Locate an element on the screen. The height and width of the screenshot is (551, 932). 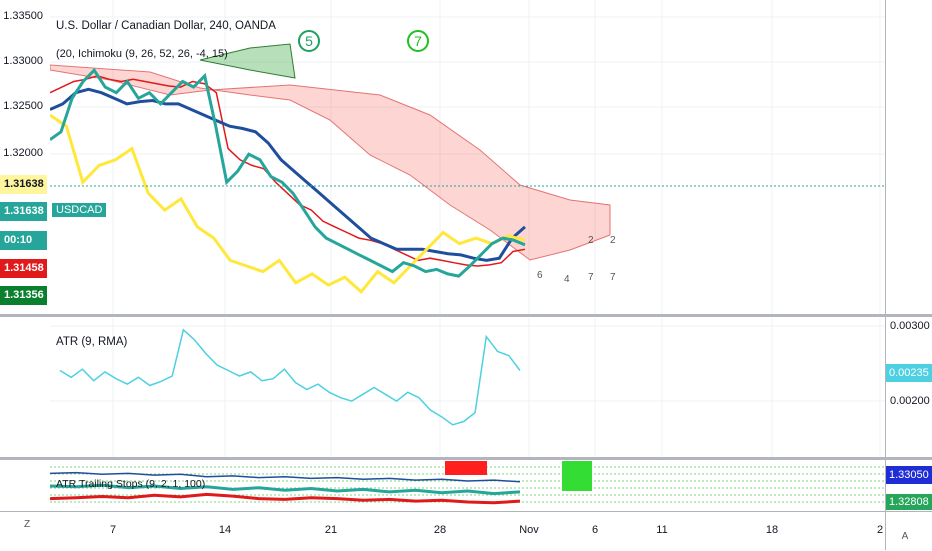
auto-scale-button: A is located at coordinates (905, 536).